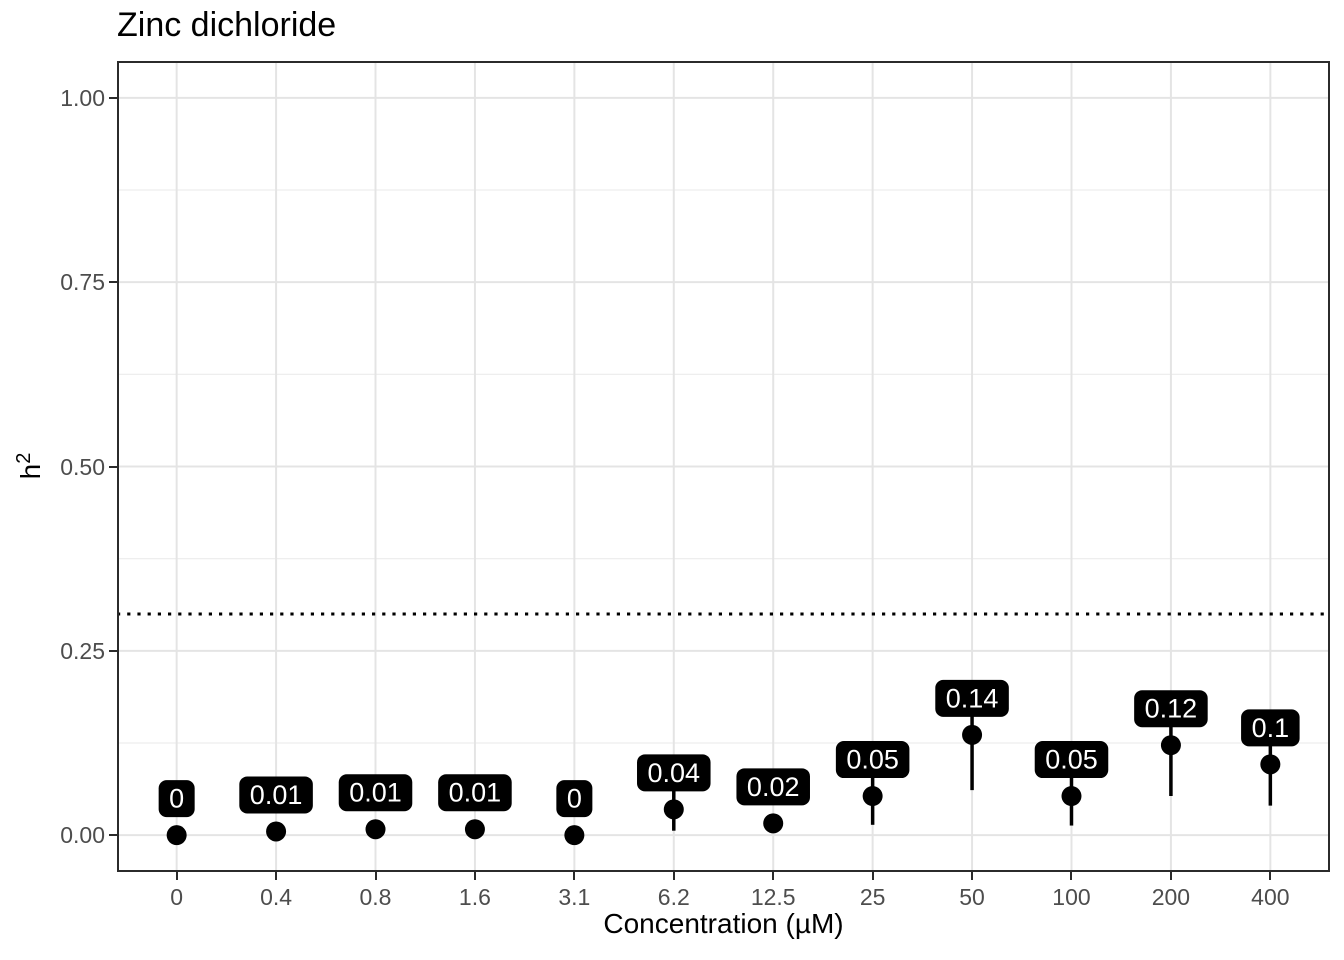 This screenshot has width=1344, height=960. What do you see at coordinates (474, 897) in the screenshot?
I see `x-tick-label: 1.6` at bounding box center [474, 897].